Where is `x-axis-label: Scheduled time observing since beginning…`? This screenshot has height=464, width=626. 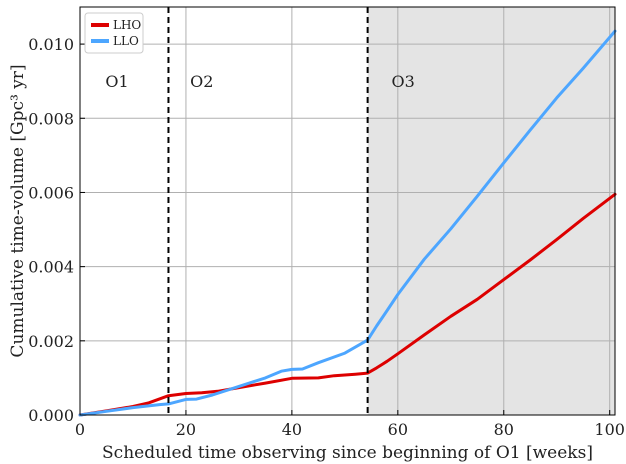 x-axis-label: Scheduled time observing since beginning… is located at coordinates (347, 453).